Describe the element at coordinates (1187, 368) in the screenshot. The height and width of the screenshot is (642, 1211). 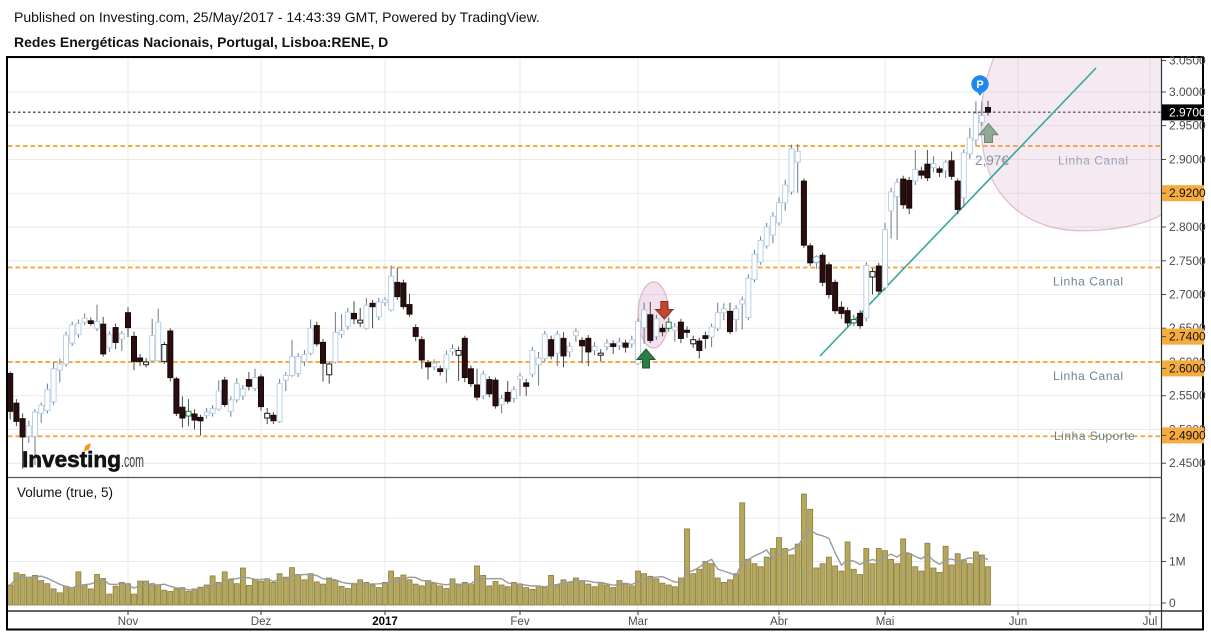
I see `svg-text: 2.6000` at that location.